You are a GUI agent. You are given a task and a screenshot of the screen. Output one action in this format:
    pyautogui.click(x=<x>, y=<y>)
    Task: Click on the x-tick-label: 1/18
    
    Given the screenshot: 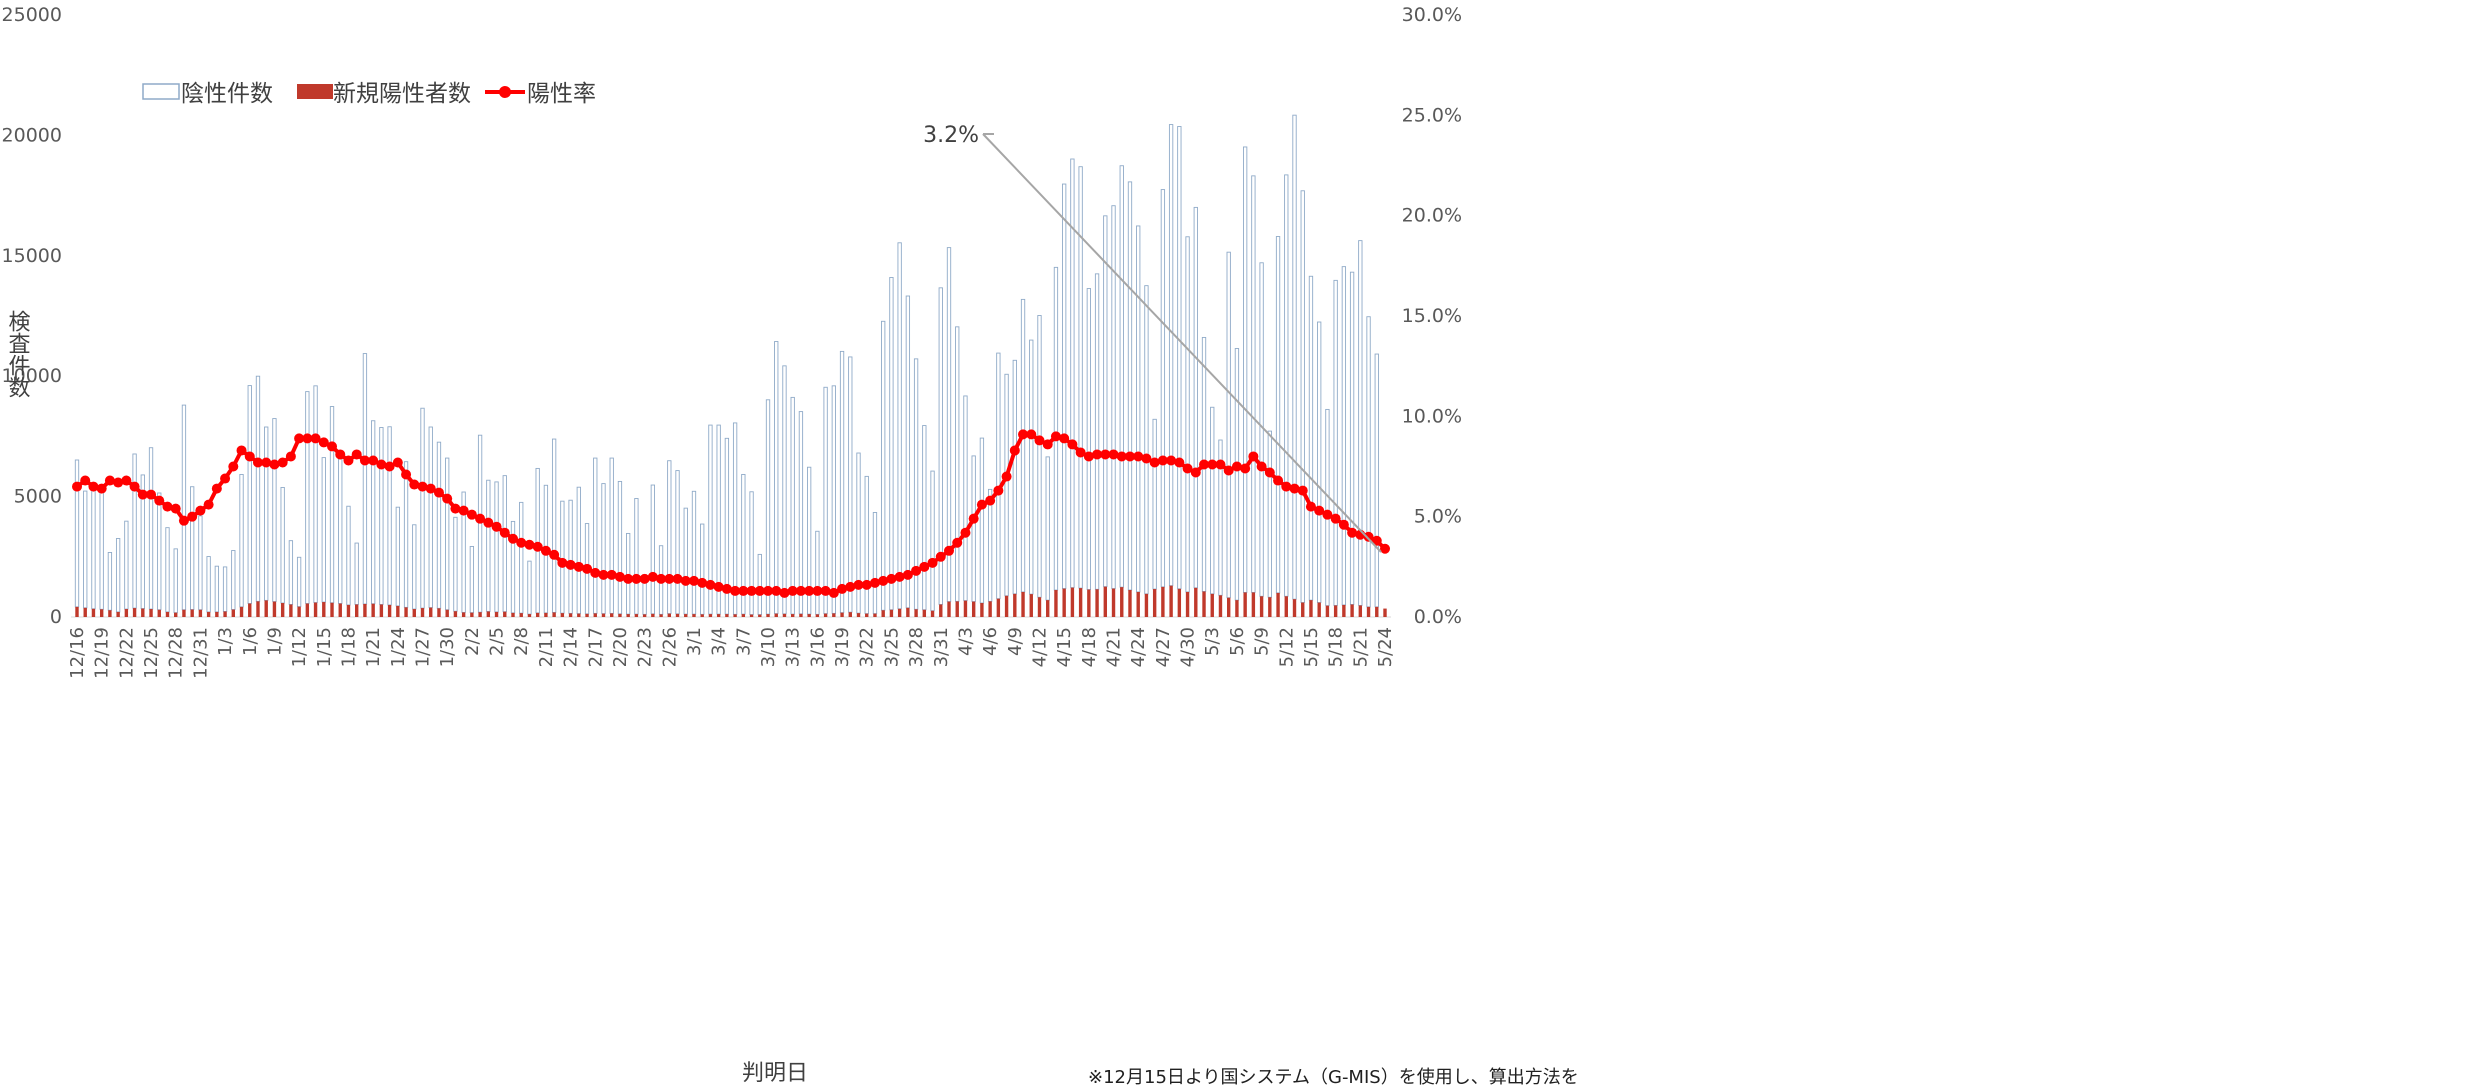 What is the action you would take?
    pyautogui.click(x=348, y=647)
    